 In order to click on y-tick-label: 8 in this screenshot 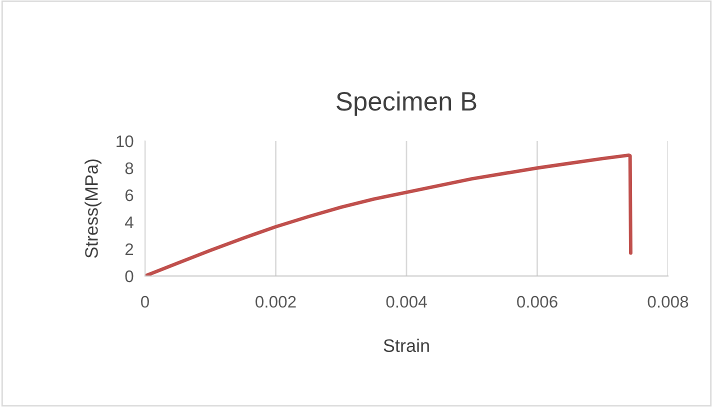, I will do `click(129, 168)`.